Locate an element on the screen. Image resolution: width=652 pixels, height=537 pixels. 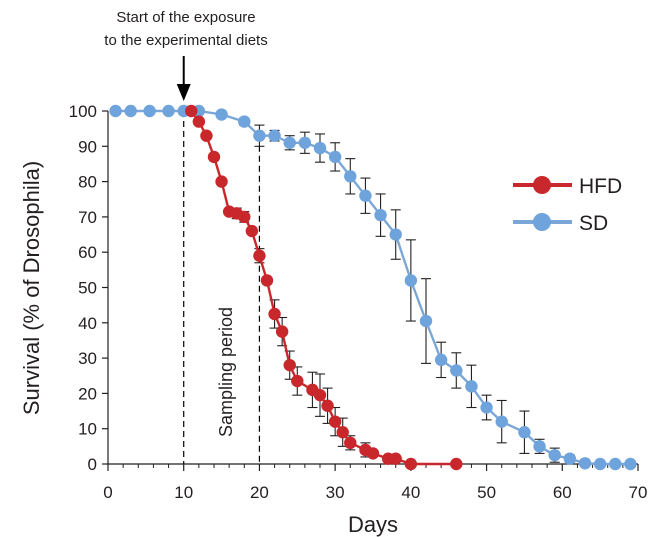
x-tick-label: 10 is located at coordinates (183, 492).